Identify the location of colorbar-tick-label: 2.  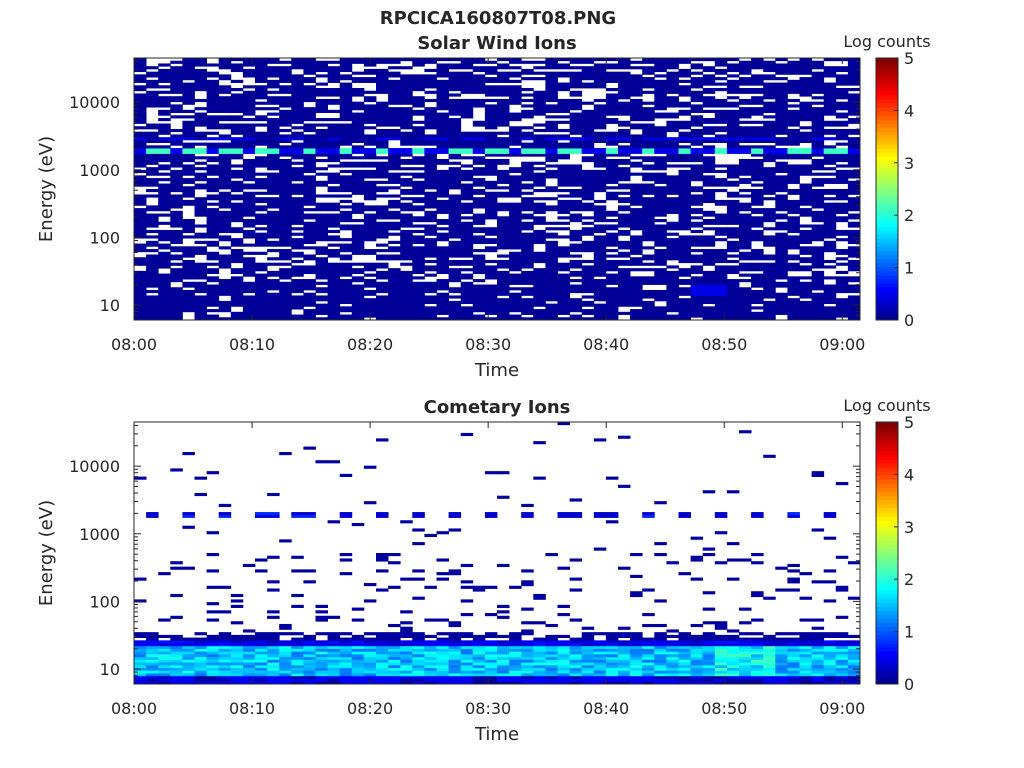
(909, 215).